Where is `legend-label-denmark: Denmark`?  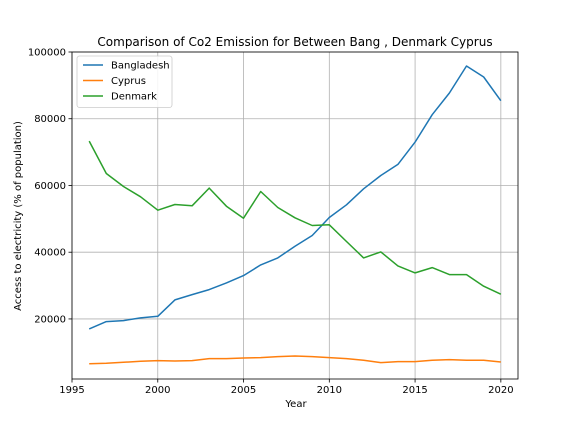
legend-label-denmark: Denmark is located at coordinates (134, 97).